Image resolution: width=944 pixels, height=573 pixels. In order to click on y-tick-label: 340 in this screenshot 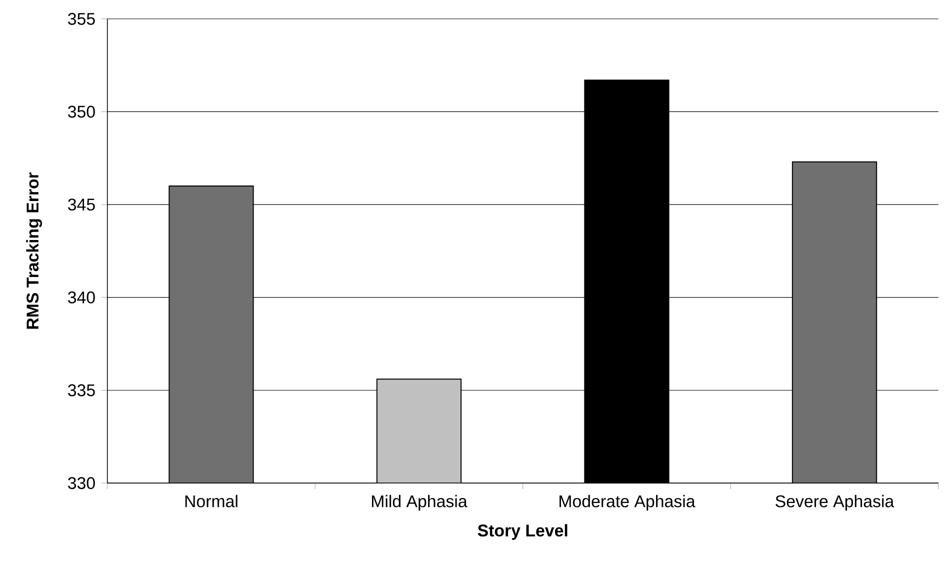, I will do `click(81, 298)`.